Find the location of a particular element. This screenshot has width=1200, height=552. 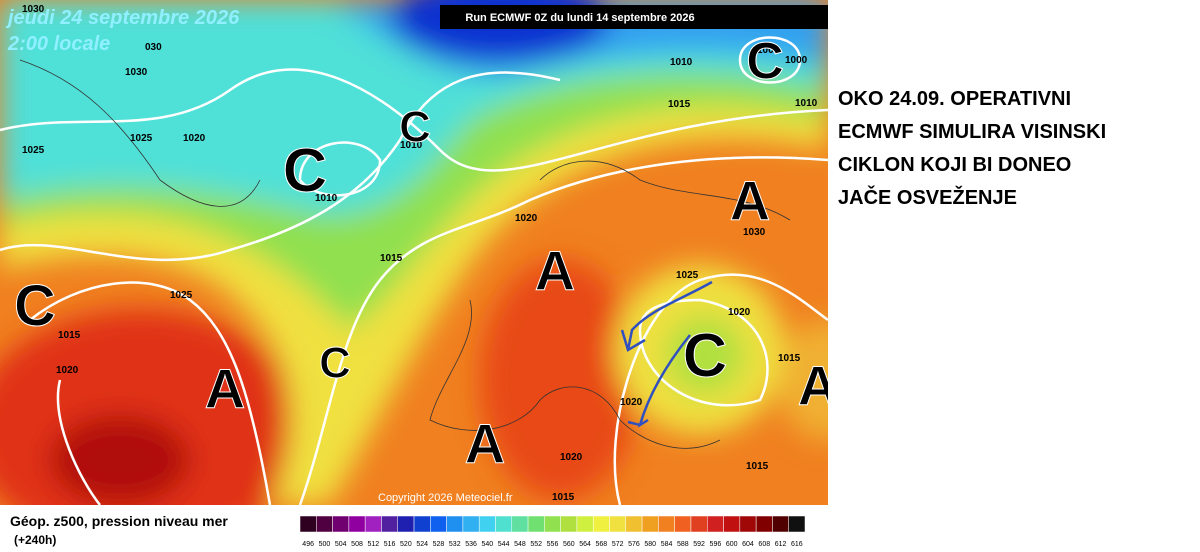

scale-label: 604 is located at coordinates (748, 544).